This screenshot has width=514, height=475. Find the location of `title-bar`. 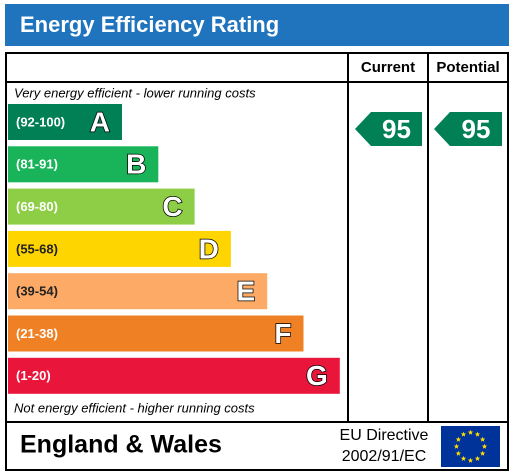

title-bar is located at coordinates (257, 25).